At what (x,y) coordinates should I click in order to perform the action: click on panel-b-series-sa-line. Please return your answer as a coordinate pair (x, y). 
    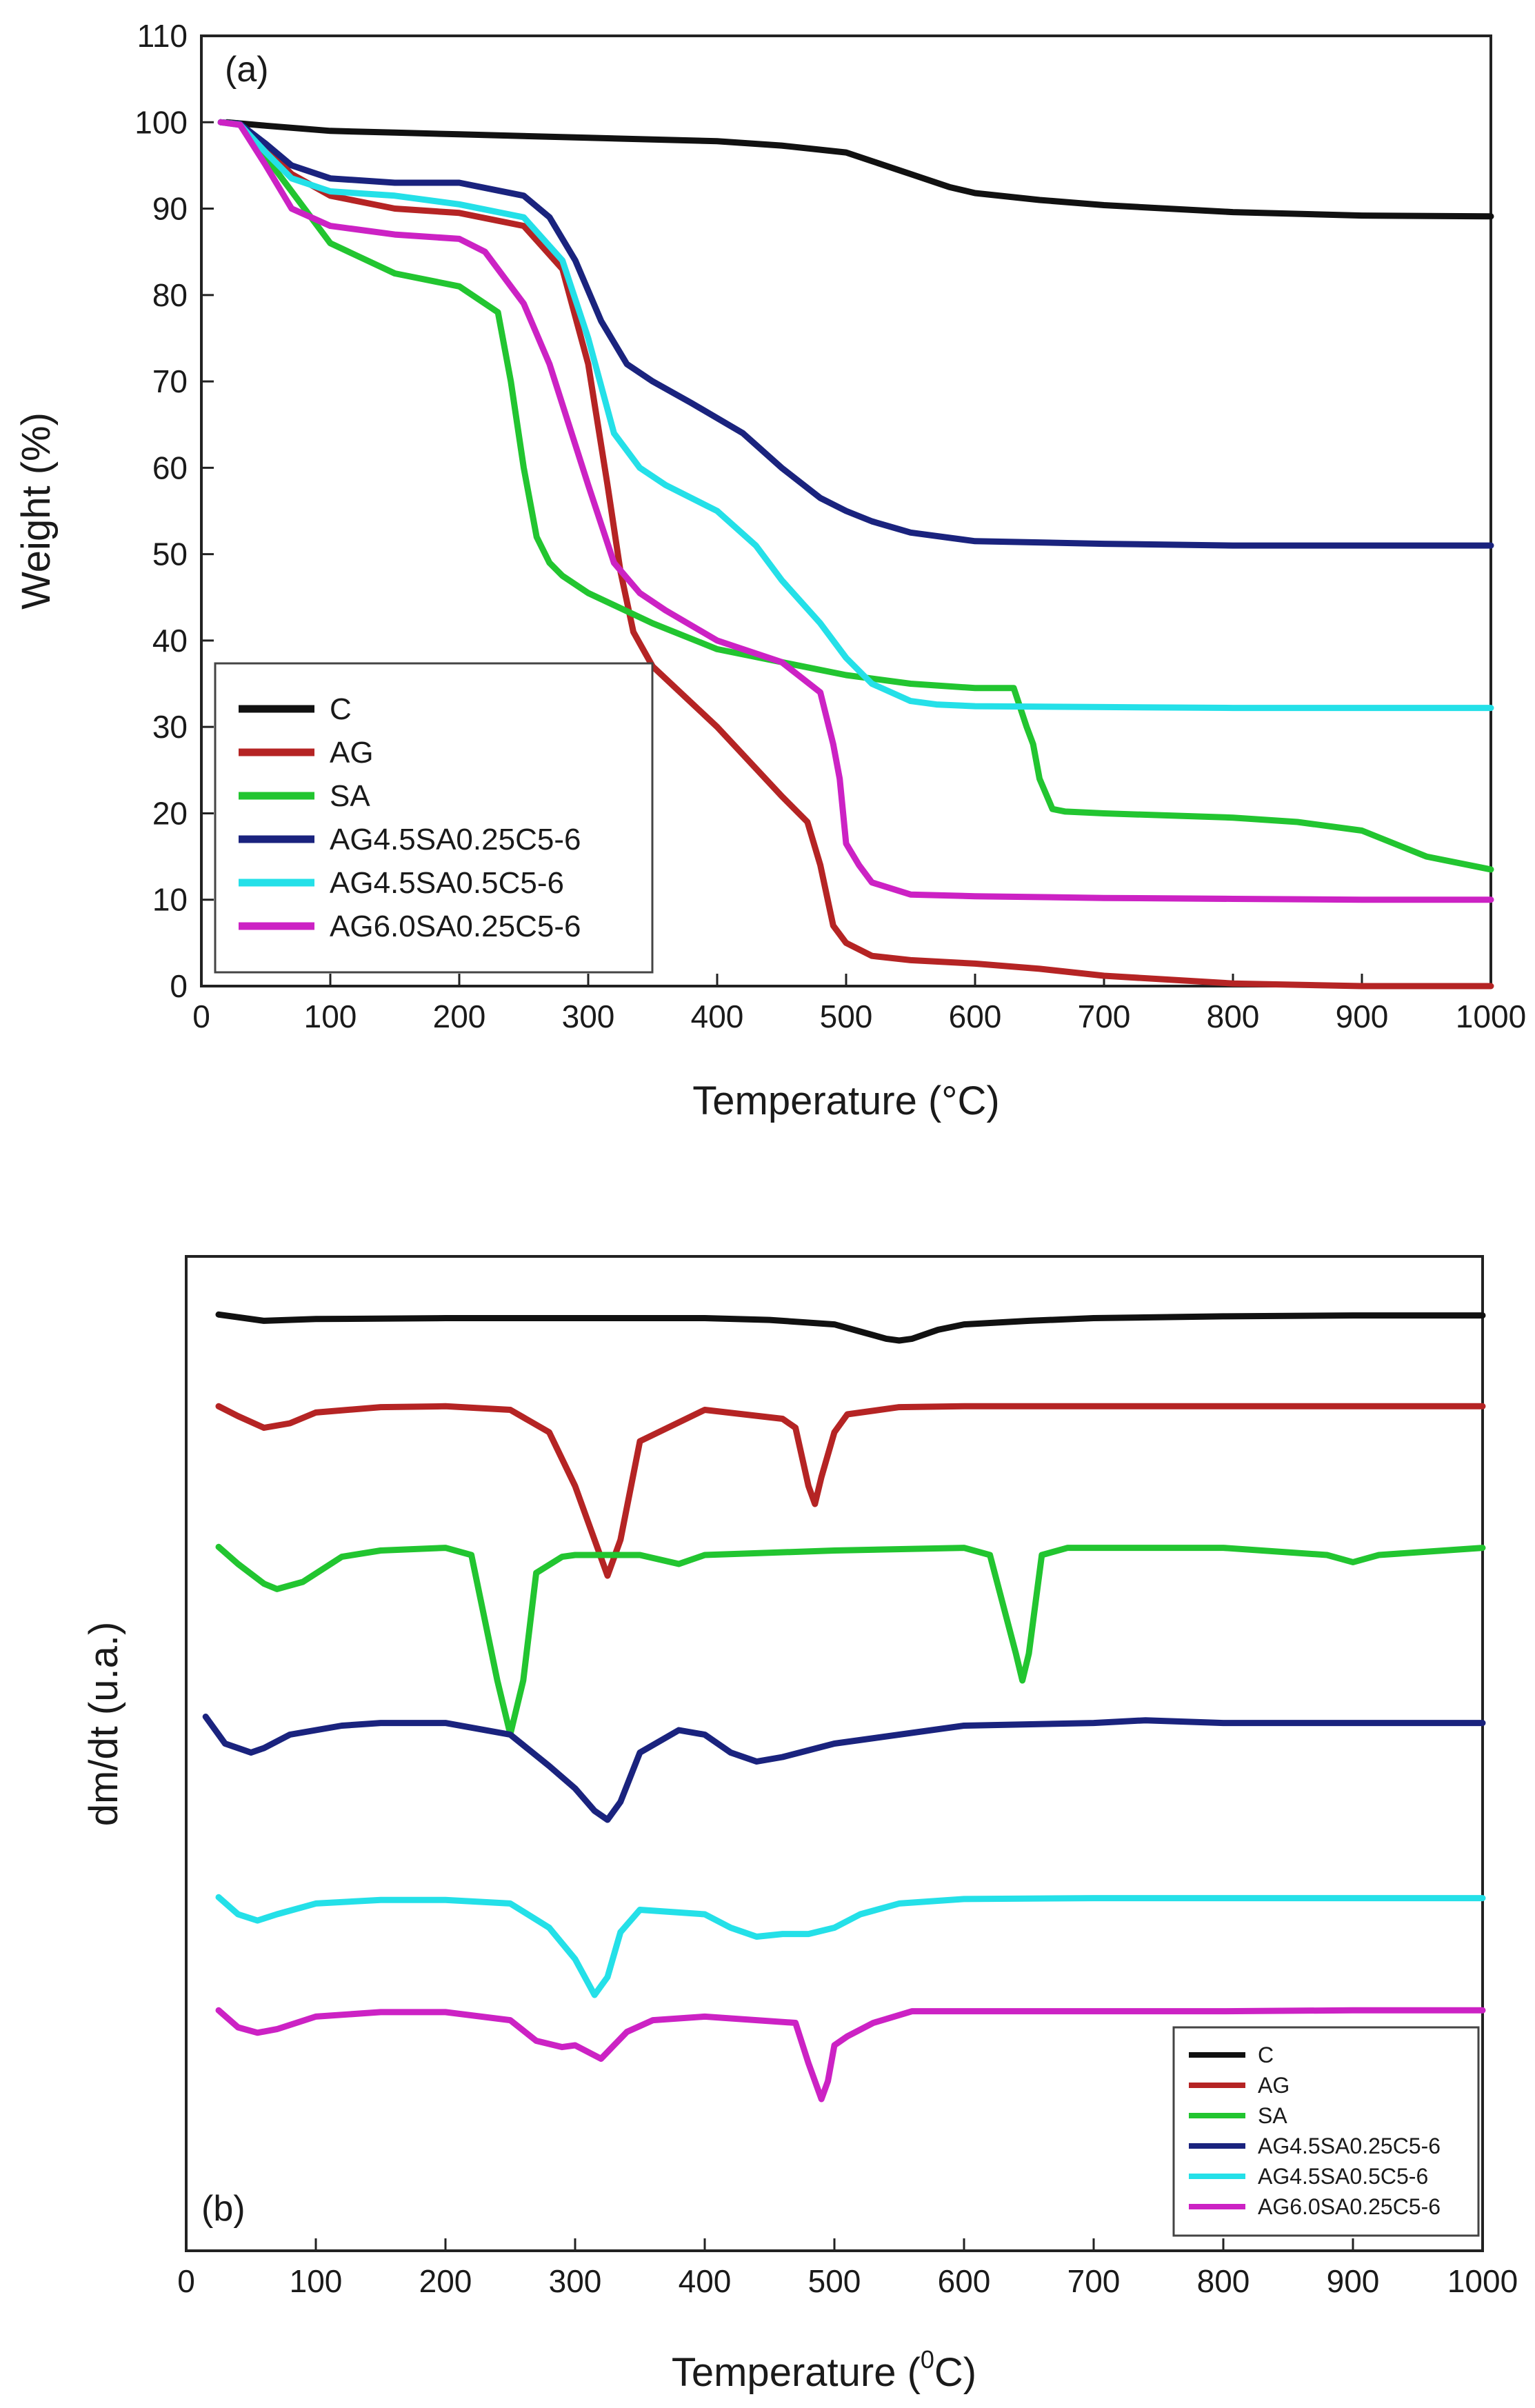
    Looking at the image, I should click on (850, 1640).